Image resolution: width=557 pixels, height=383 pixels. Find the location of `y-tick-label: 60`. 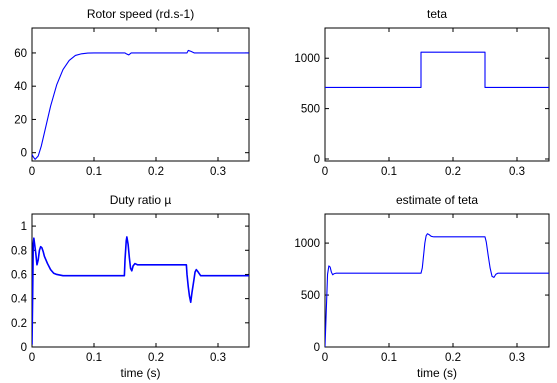

y-tick-label: 60 is located at coordinates (20, 54).